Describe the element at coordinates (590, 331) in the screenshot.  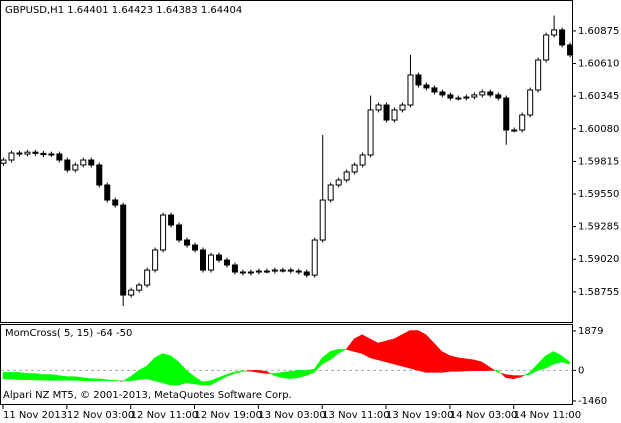
I see `y-tick-label: 1879` at that location.